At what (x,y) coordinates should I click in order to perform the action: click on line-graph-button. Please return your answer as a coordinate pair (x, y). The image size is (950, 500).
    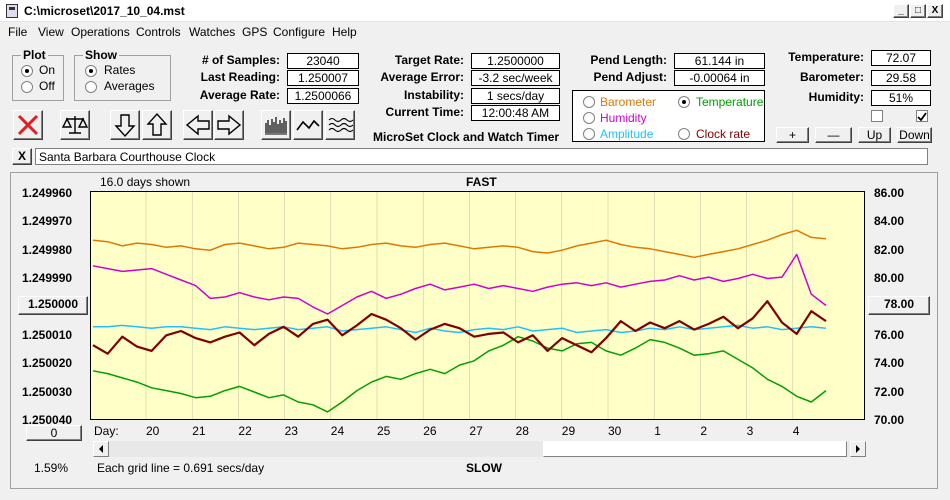
    Looking at the image, I should click on (308, 125).